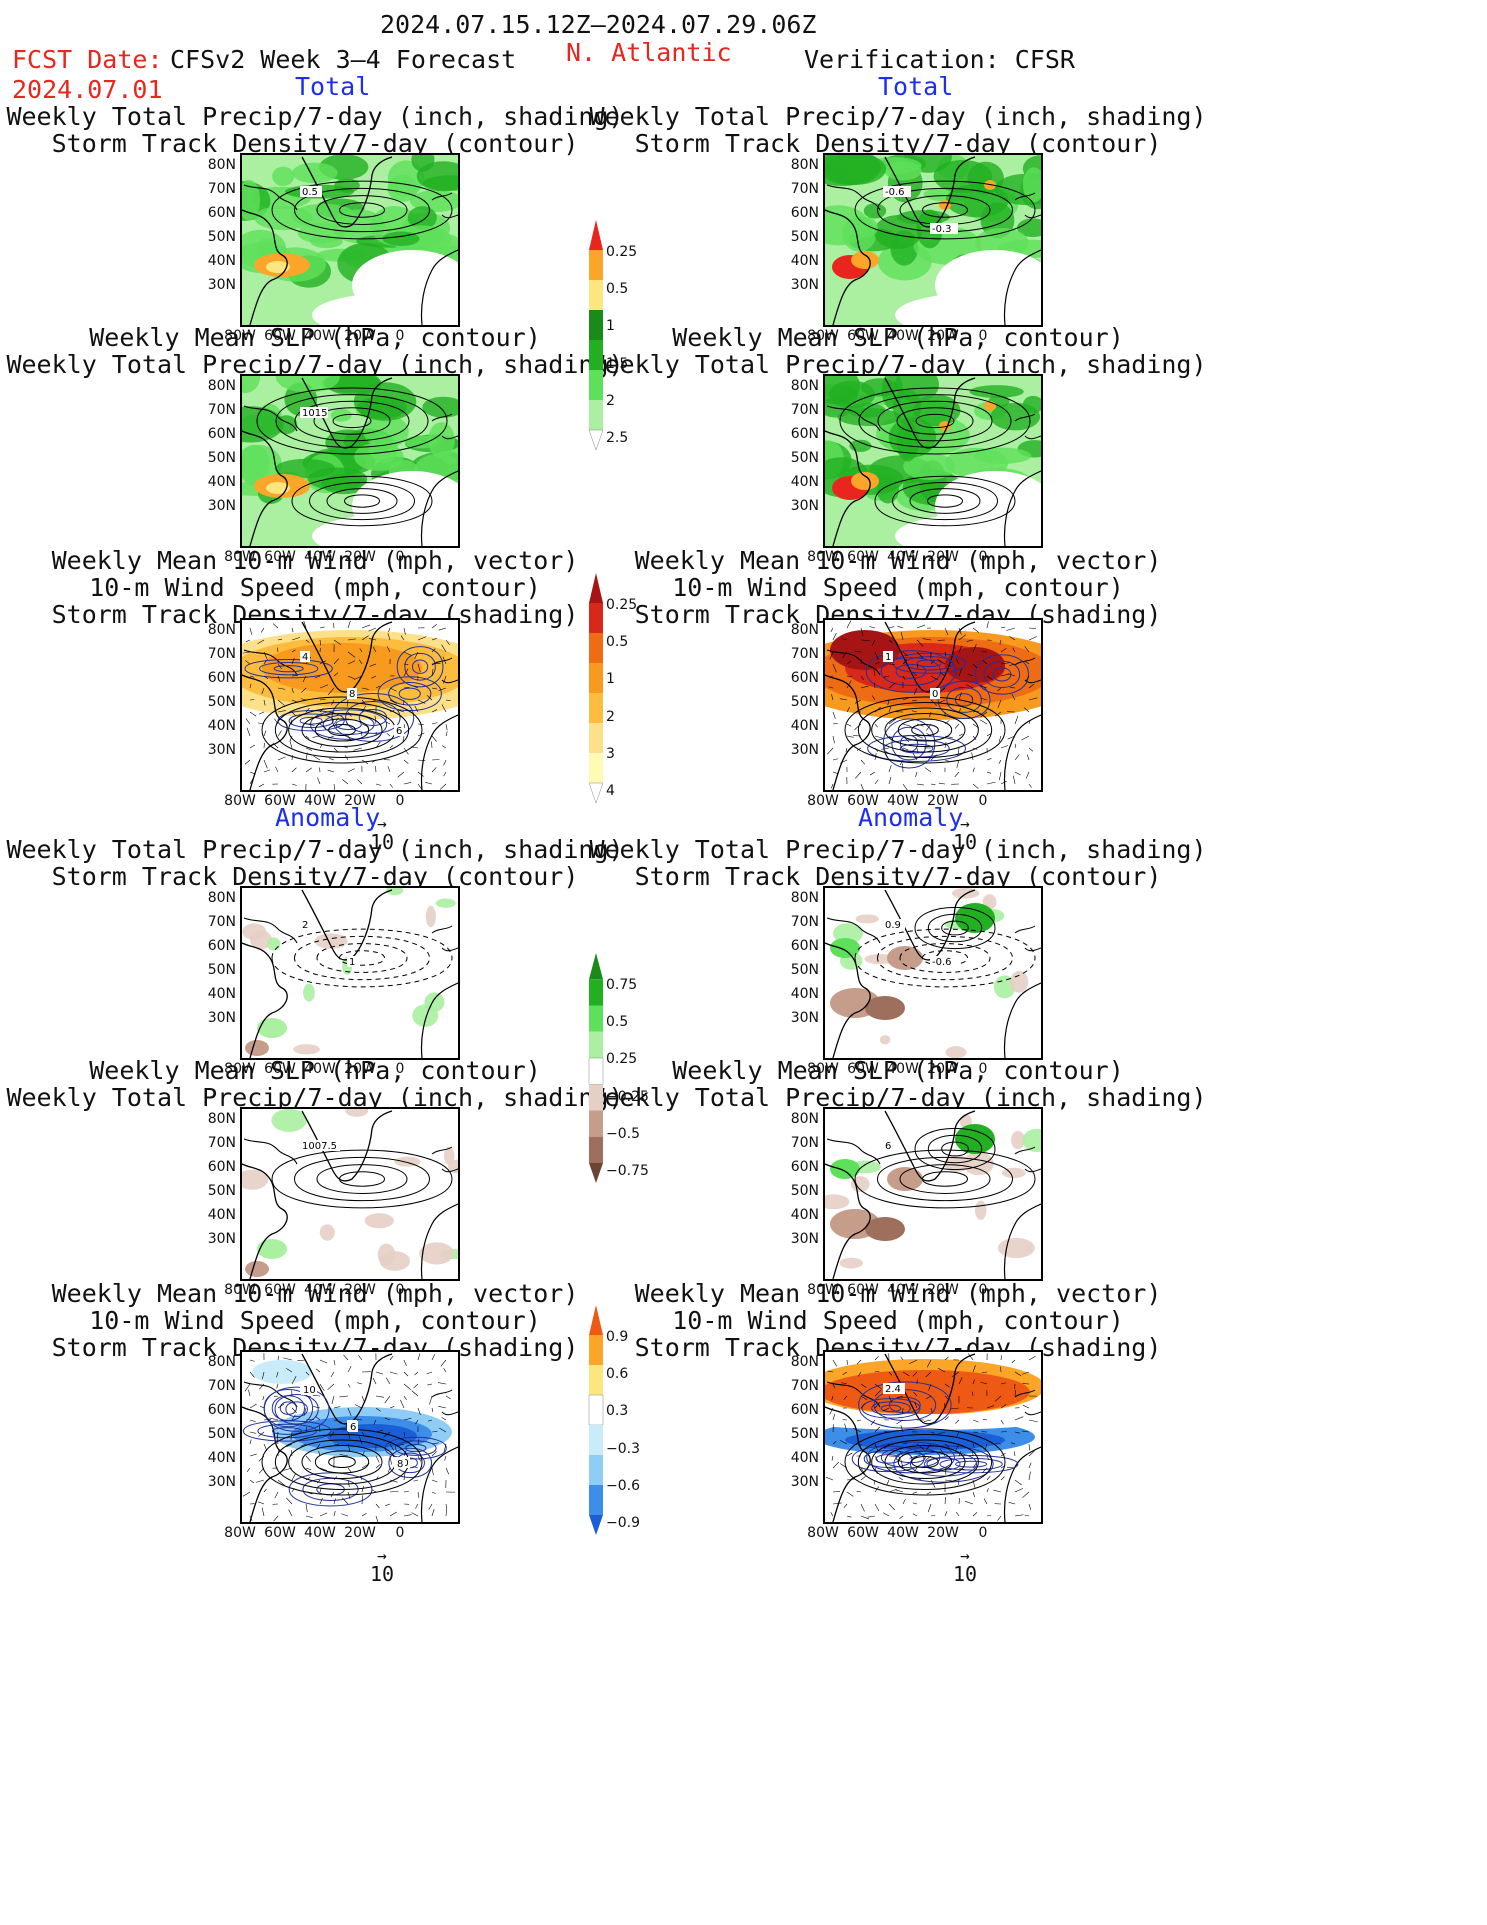 Image resolution: width=1487 pixels, height=1925 pixels. Describe the element at coordinates (310, 192) in the screenshot. I see `svg-text: 0.5` at that location.